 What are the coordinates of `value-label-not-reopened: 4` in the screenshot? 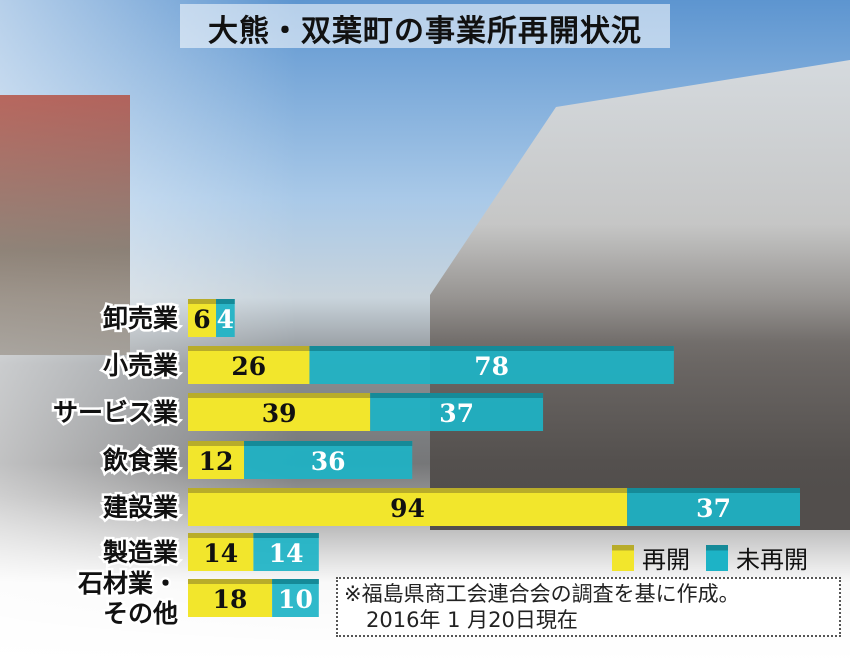 It's located at (225, 319).